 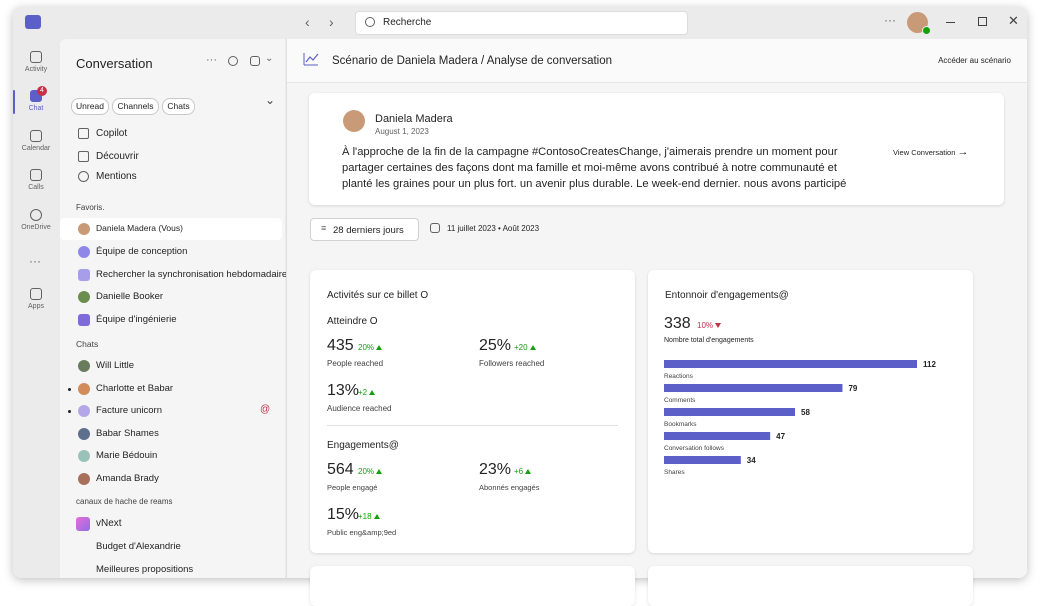 What do you see at coordinates (42, 91) in the screenshot?
I see `badge: 4` at bounding box center [42, 91].